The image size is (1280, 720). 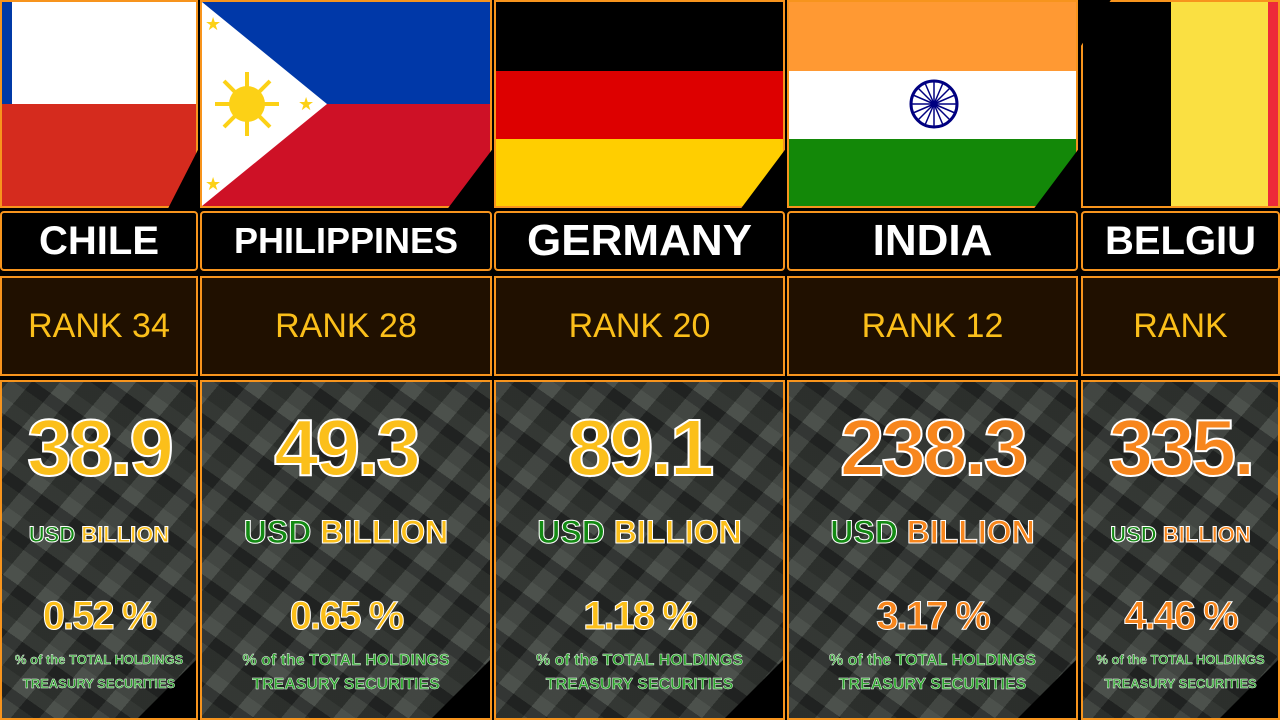 What do you see at coordinates (639, 241) in the screenshot?
I see `country-name: GERMANY` at bounding box center [639, 241].